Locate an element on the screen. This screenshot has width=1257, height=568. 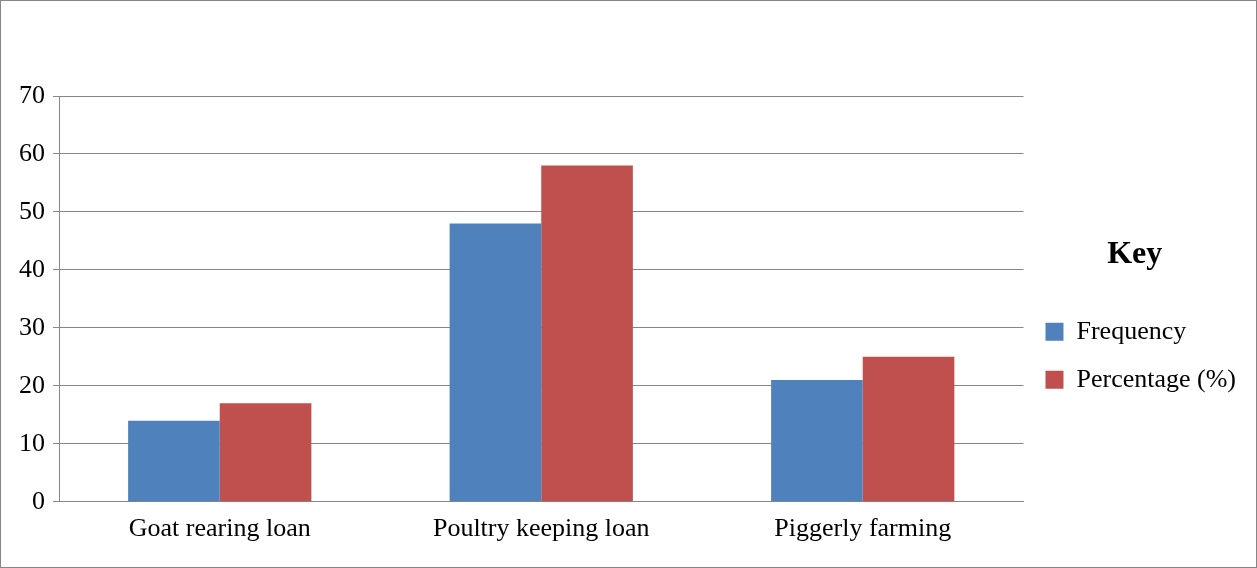
y-tick-label: 30 is located at coordinates (32, 326).